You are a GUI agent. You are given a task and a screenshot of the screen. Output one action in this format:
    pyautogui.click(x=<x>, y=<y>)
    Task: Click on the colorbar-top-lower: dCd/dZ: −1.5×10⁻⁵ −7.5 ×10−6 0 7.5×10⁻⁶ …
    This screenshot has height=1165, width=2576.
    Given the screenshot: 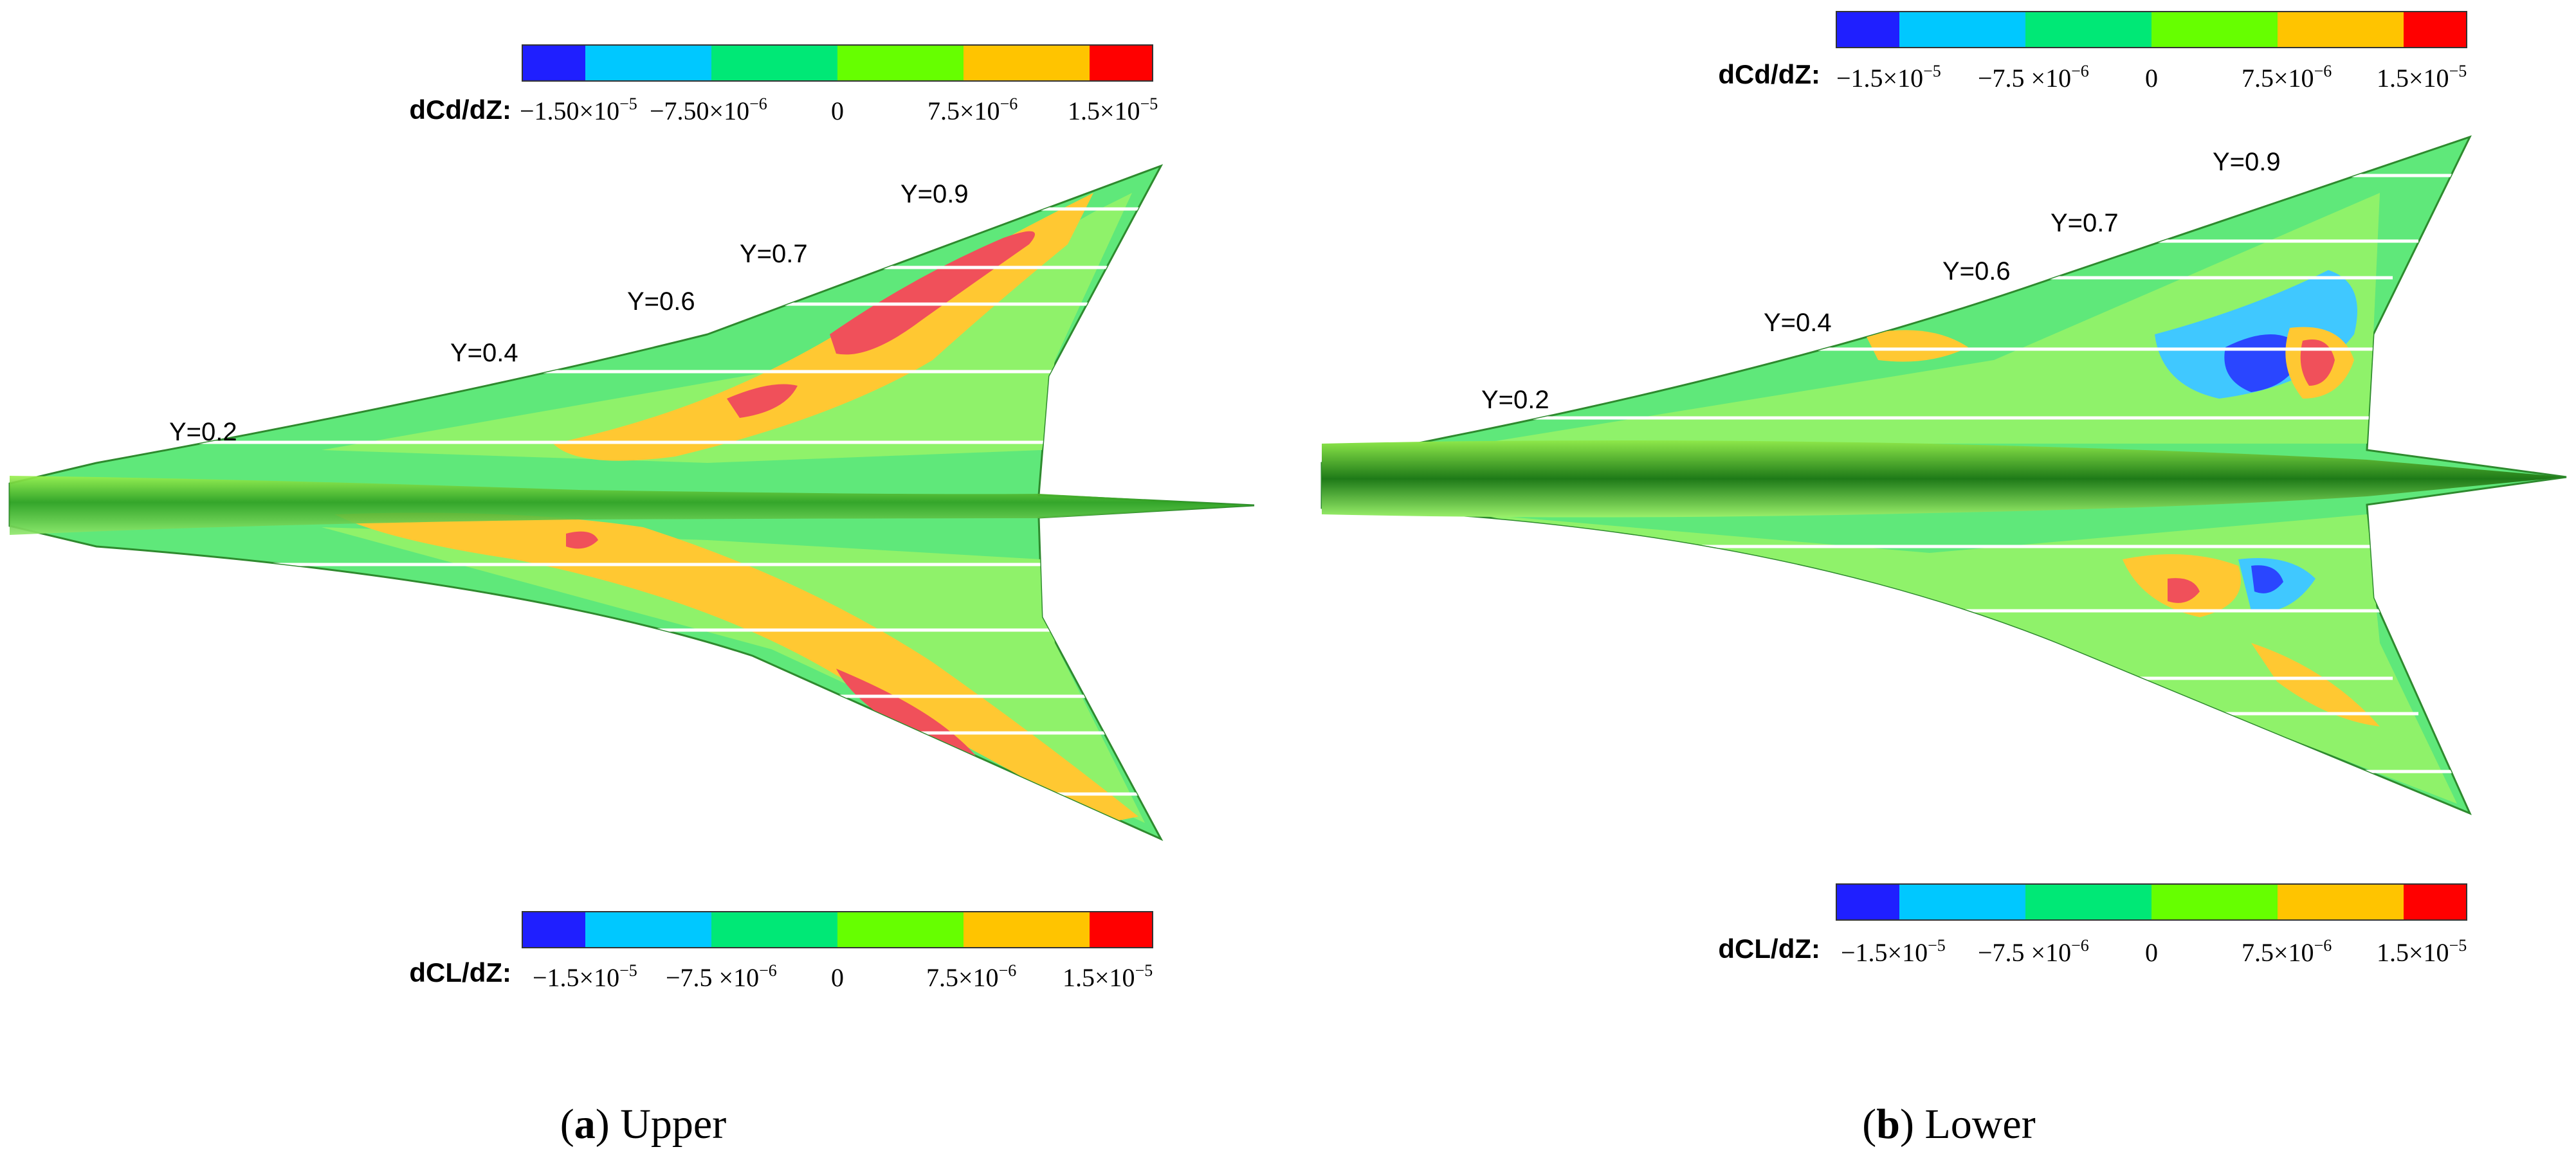 What is the action you would take?
    pyautogui.click(x=2092, y=52)
    